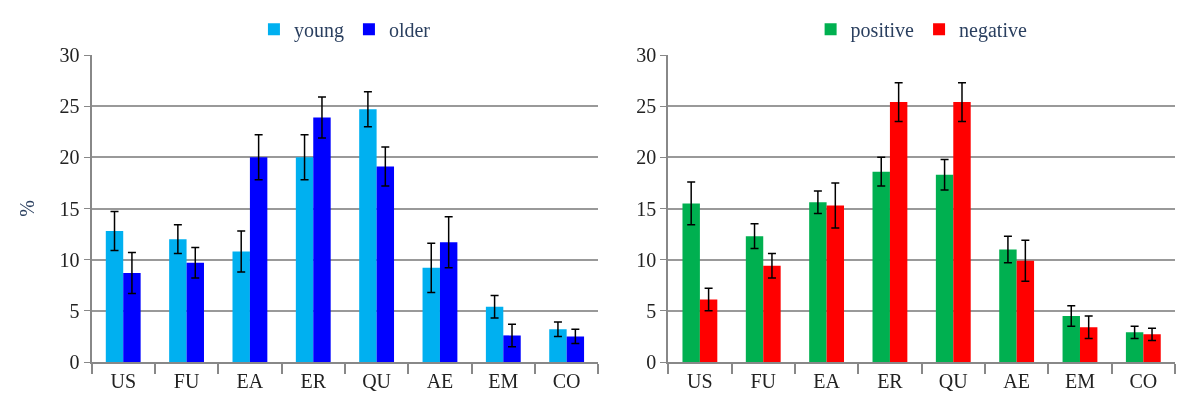 This screenshot has width=1183, height=412. What do you see at coordinates (318, 31) in the screenshot?
I see `legend-label: young` at bounding box center [318, 31].